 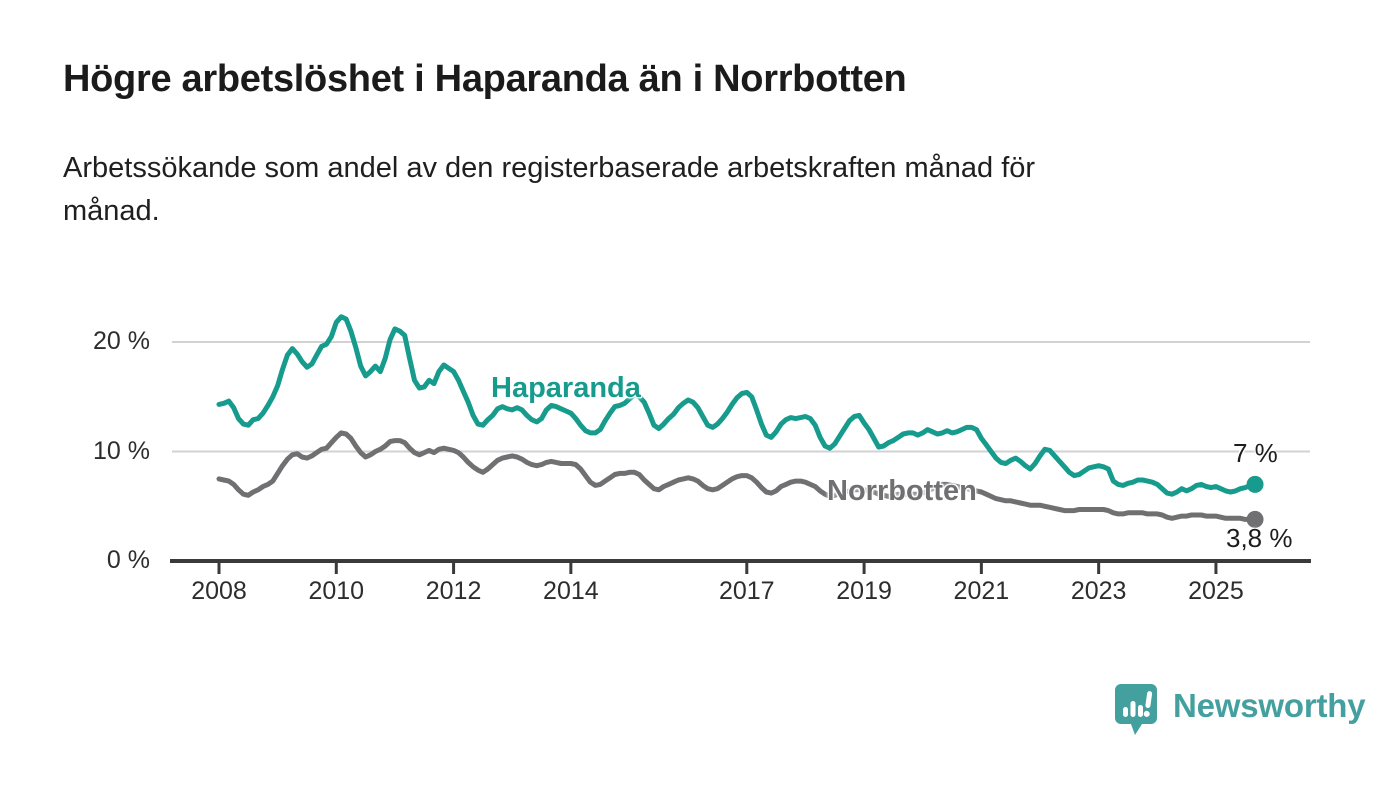 I want to click on x-tick-label-2019: 2019, so click(x=864, y=591).